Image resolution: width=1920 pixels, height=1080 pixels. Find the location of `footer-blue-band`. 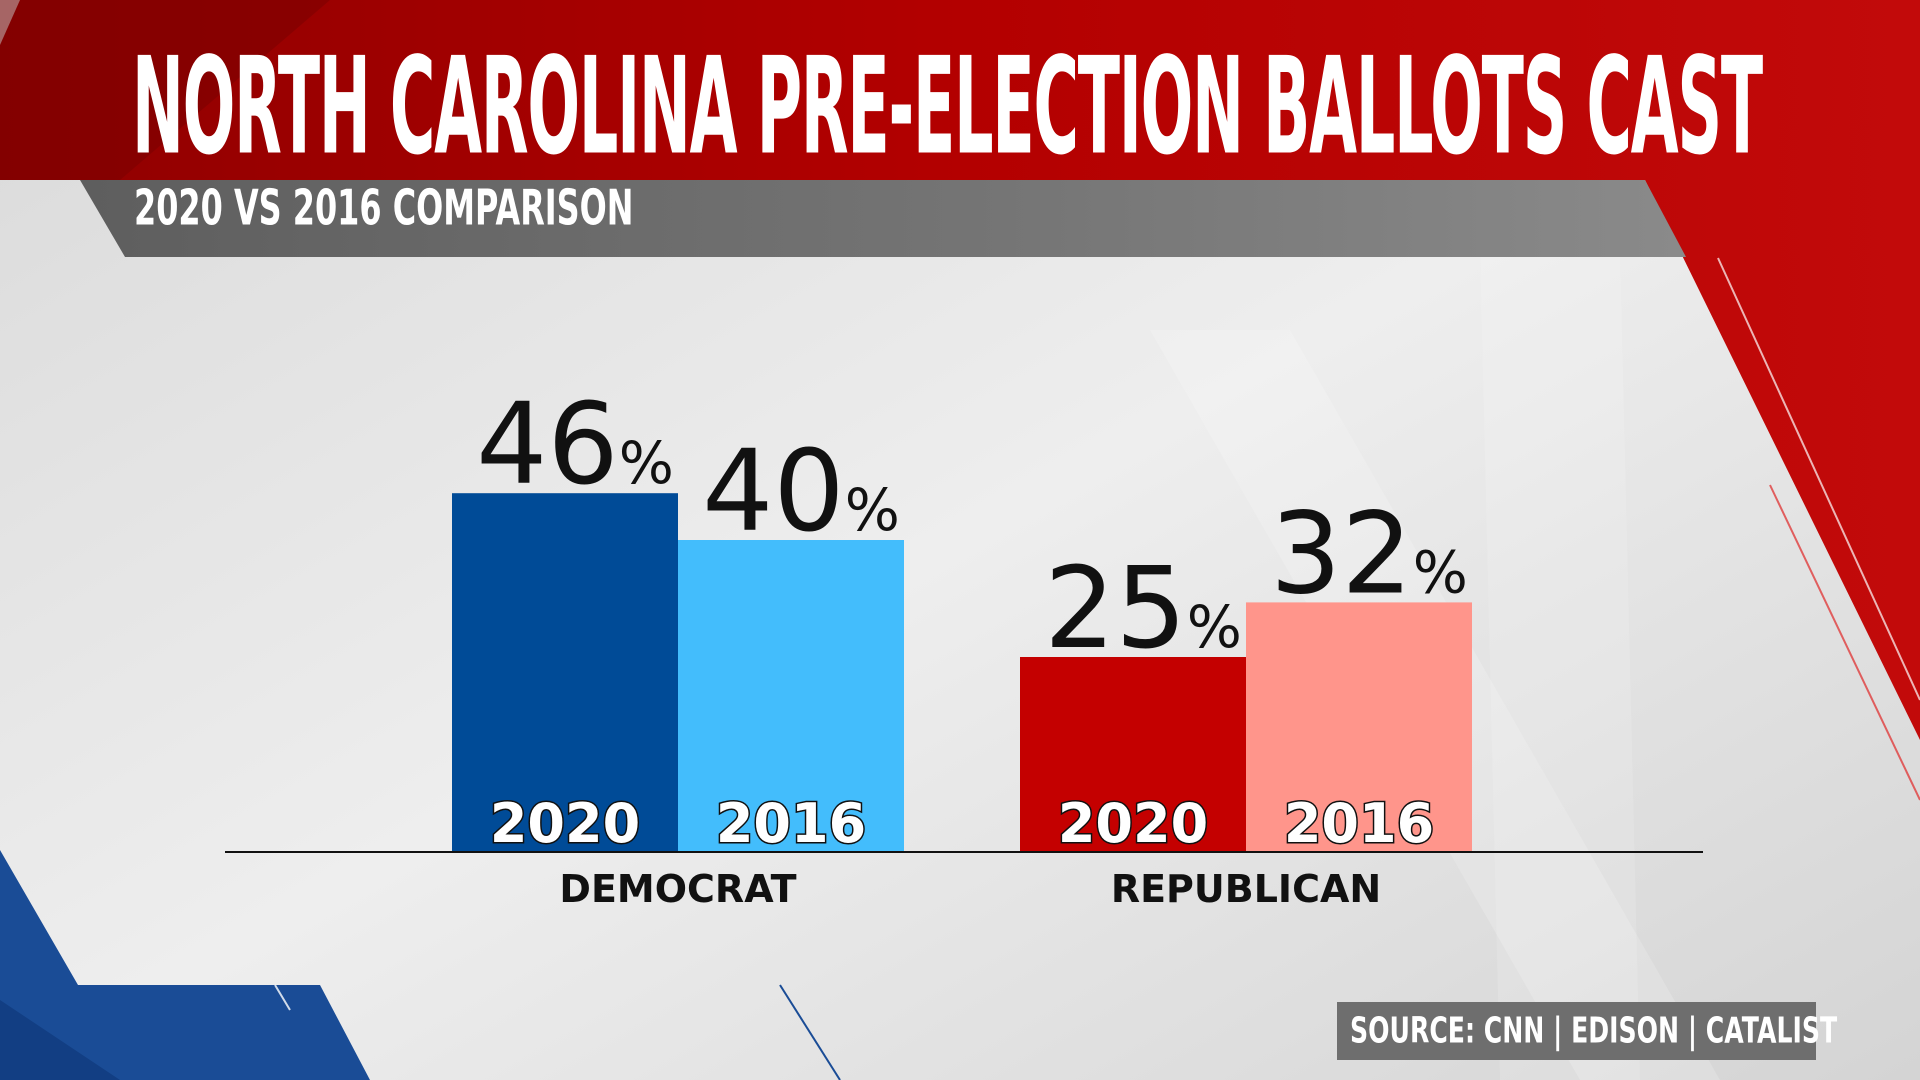

footer-blue-band is located at coordinates (185, 965).